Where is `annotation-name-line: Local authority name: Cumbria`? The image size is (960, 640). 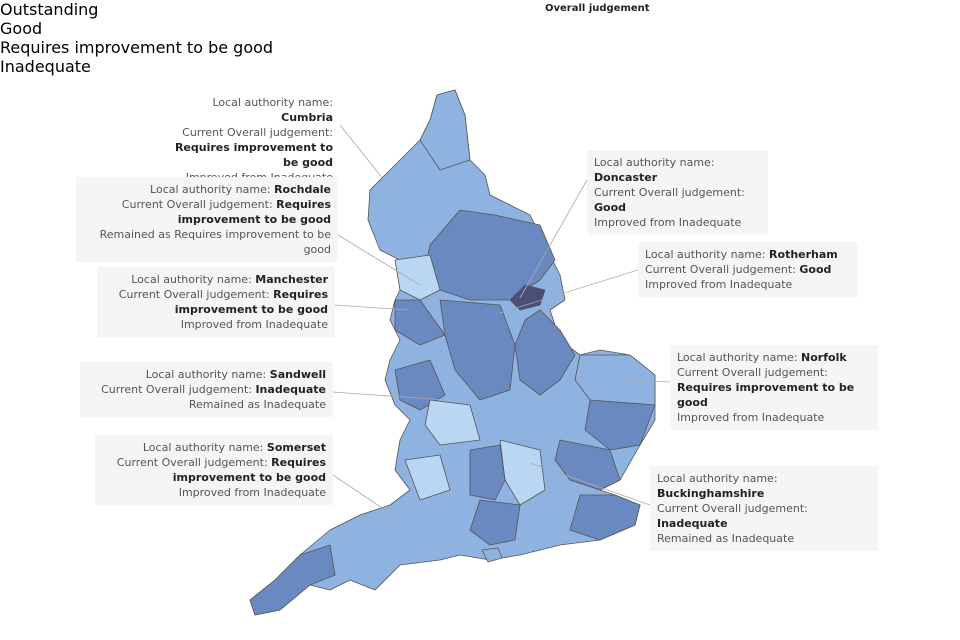
annotation-name-line: Local authority name: Cumbria is located at coordinates (250, 110).